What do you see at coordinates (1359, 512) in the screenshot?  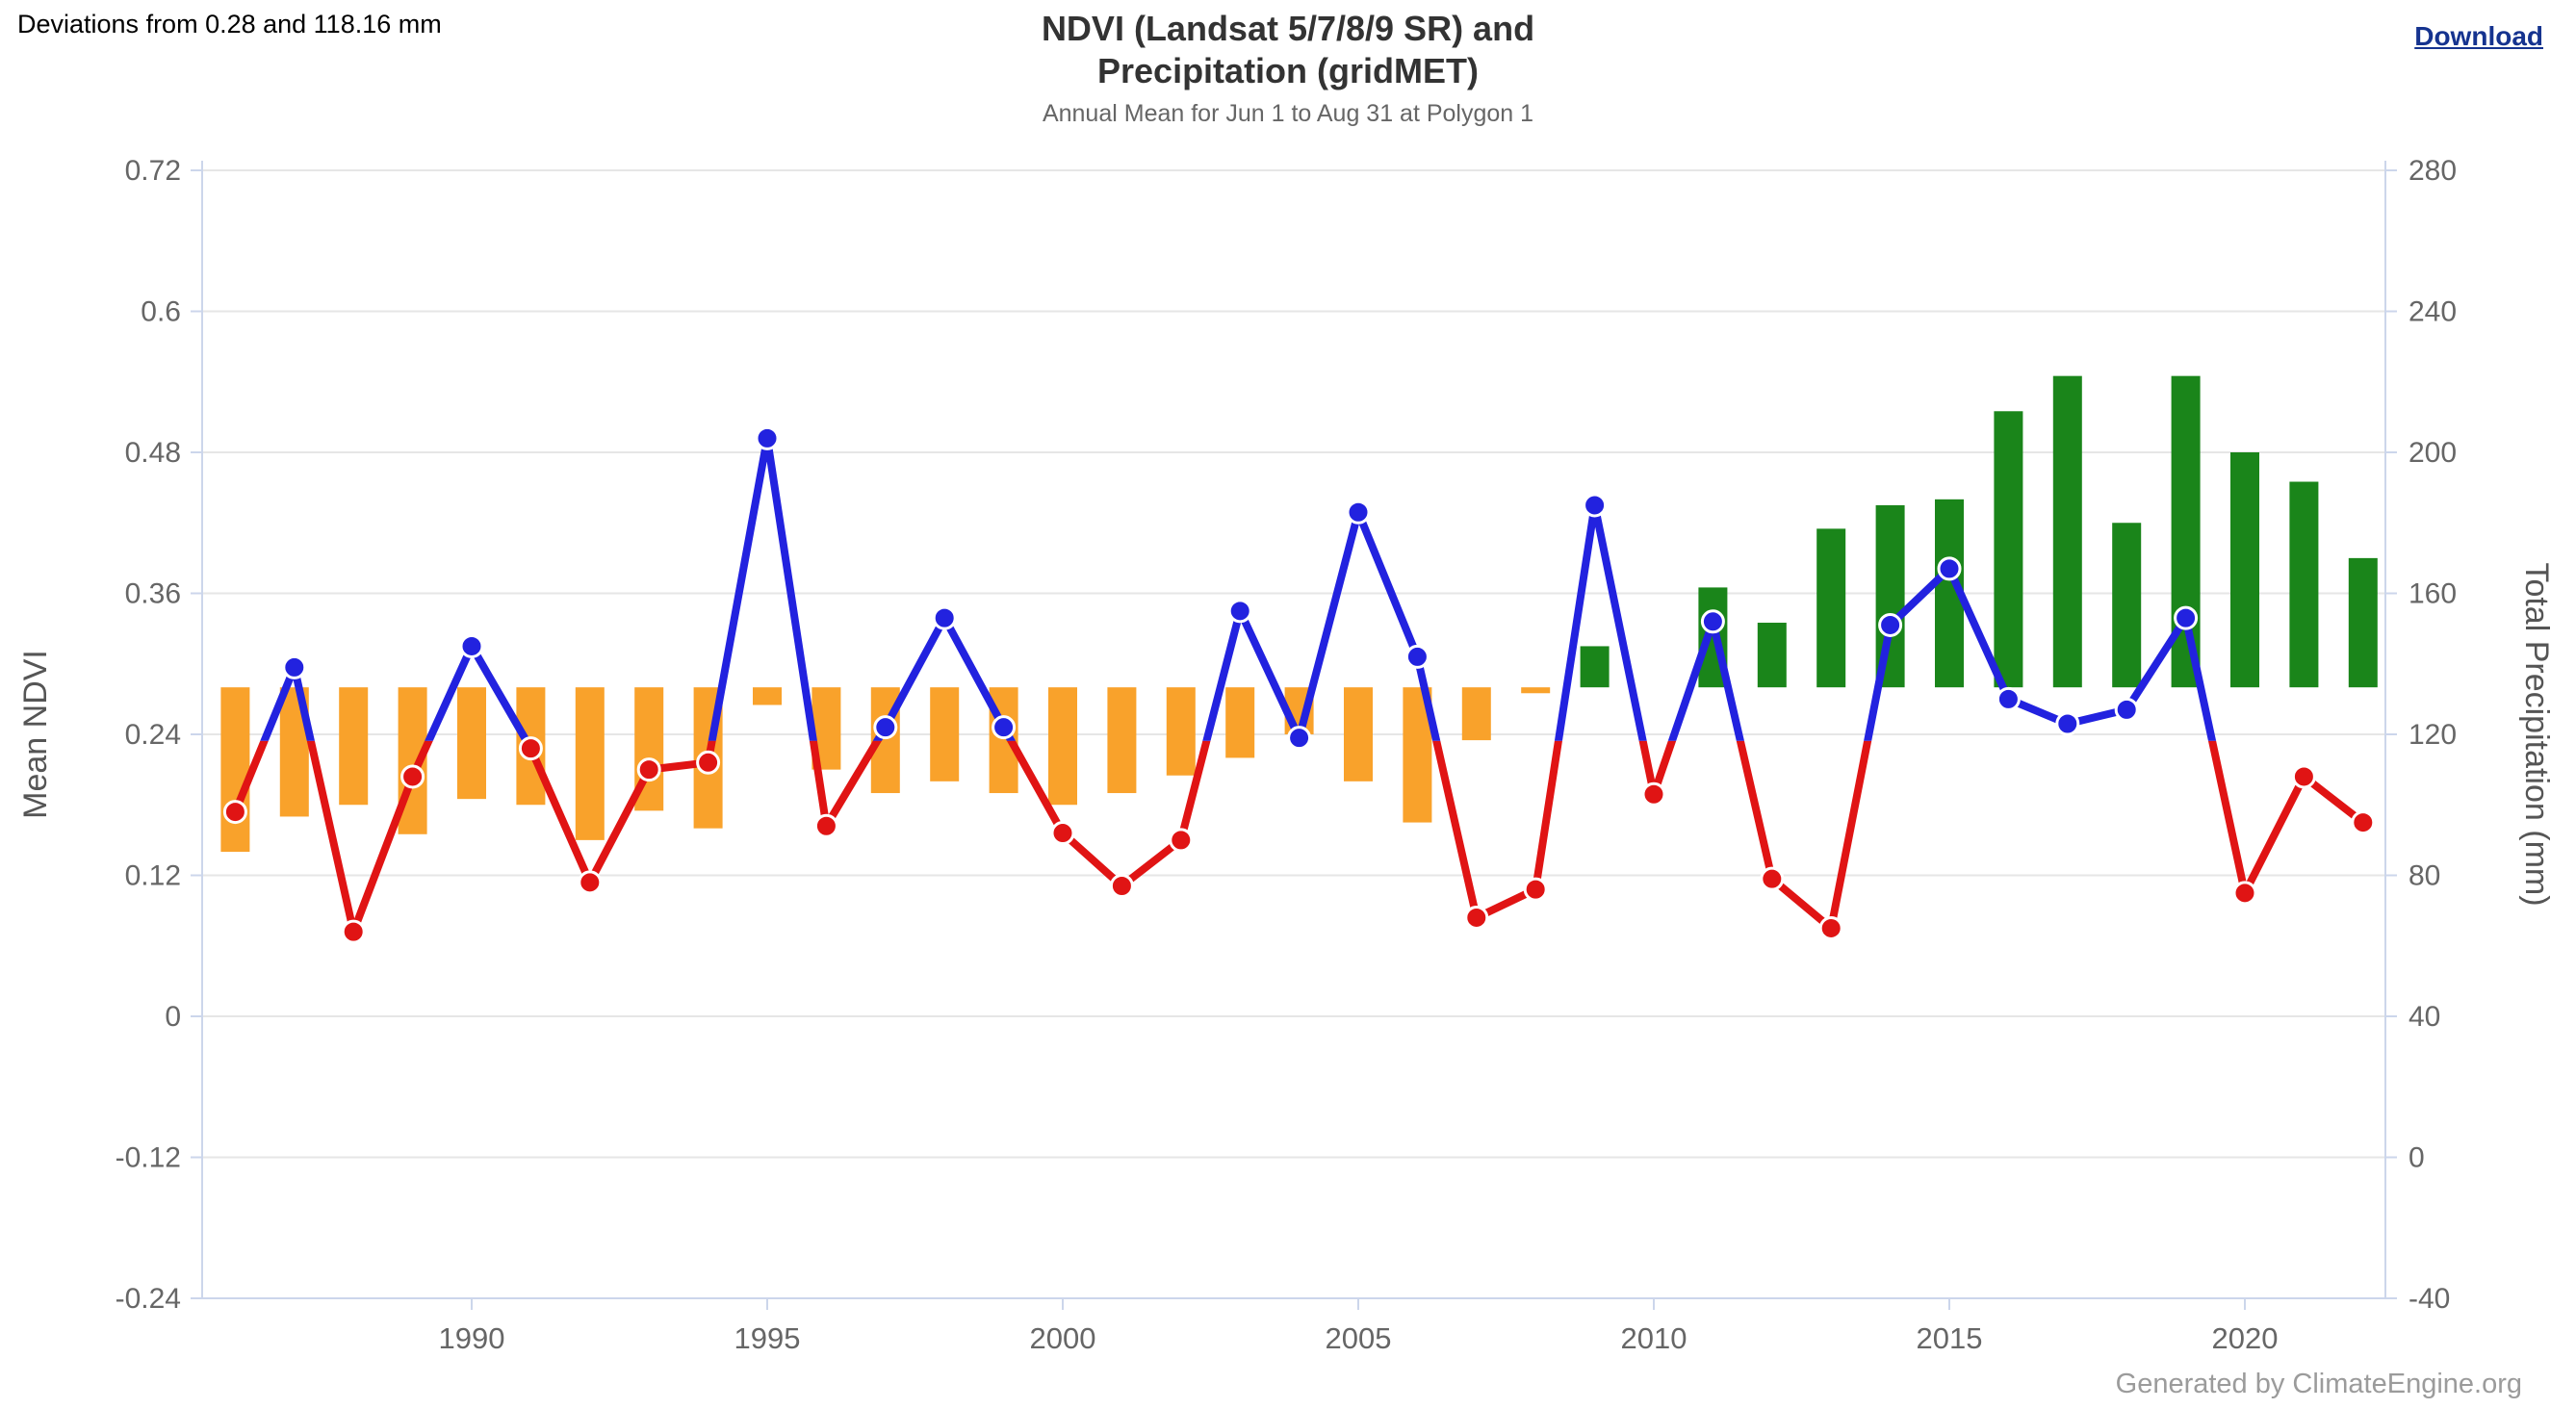 I see `precip-point-2005` at bounding box center [1359, 512].